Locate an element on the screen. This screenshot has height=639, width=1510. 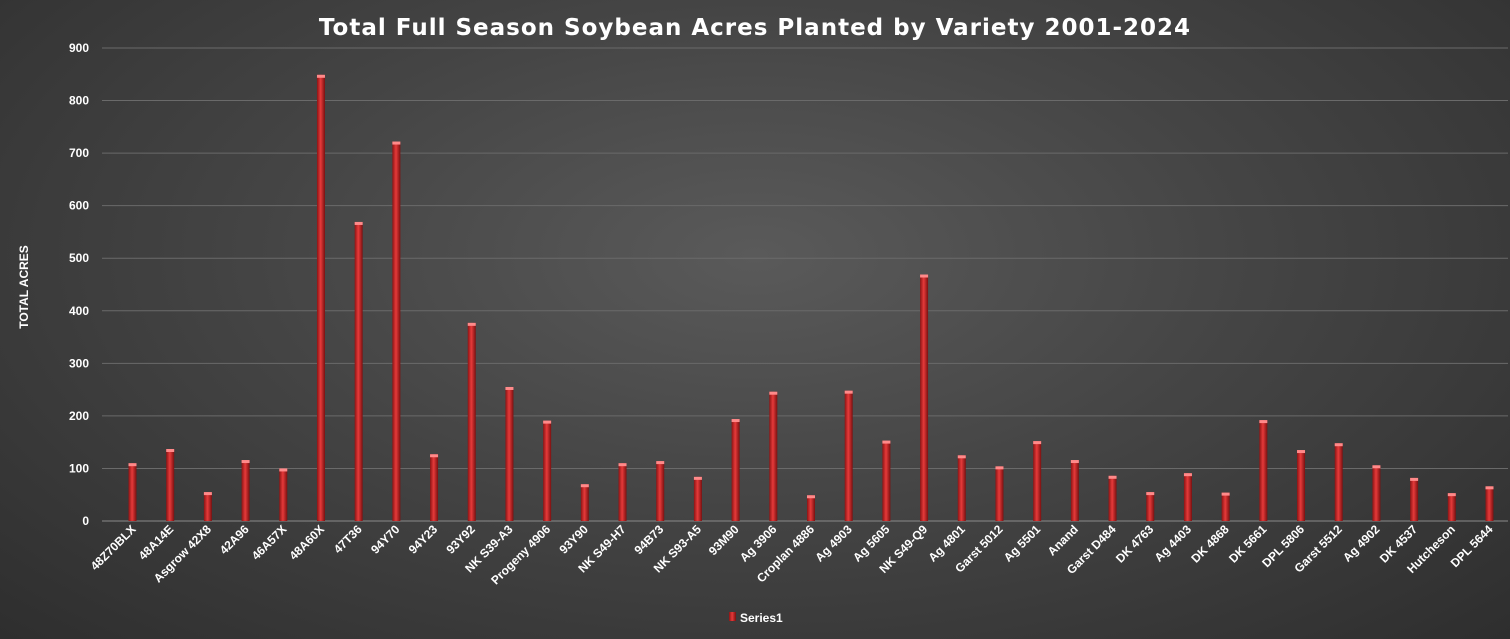
y-tick-label: 700 is located at coordinates (79, 153).